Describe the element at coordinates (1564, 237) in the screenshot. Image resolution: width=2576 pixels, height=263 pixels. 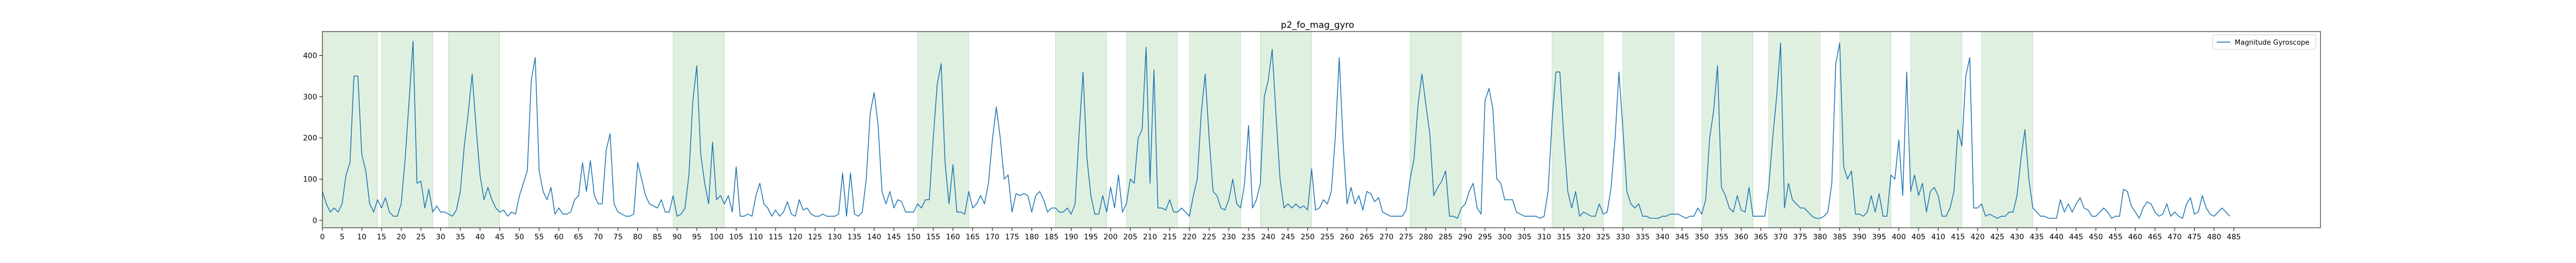
I see `x-tick-label-315: 315` at that location.